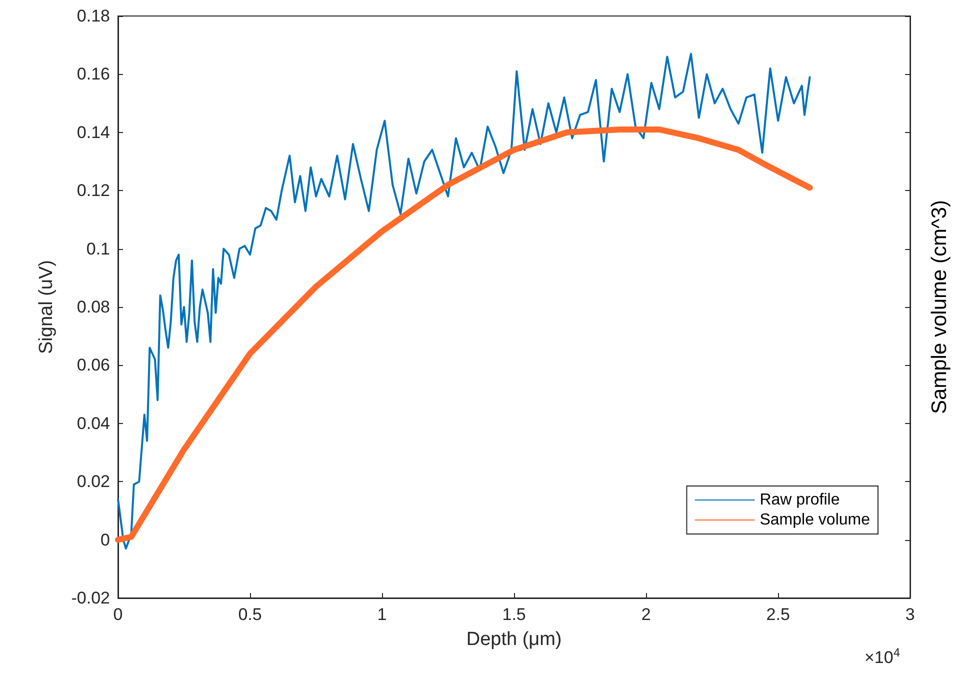 The width and height of the screenshot is (958, 674). Describe the element at coordinates (250, 614) in the screenshot. I see `x-tick-label: 0.5` at that location.